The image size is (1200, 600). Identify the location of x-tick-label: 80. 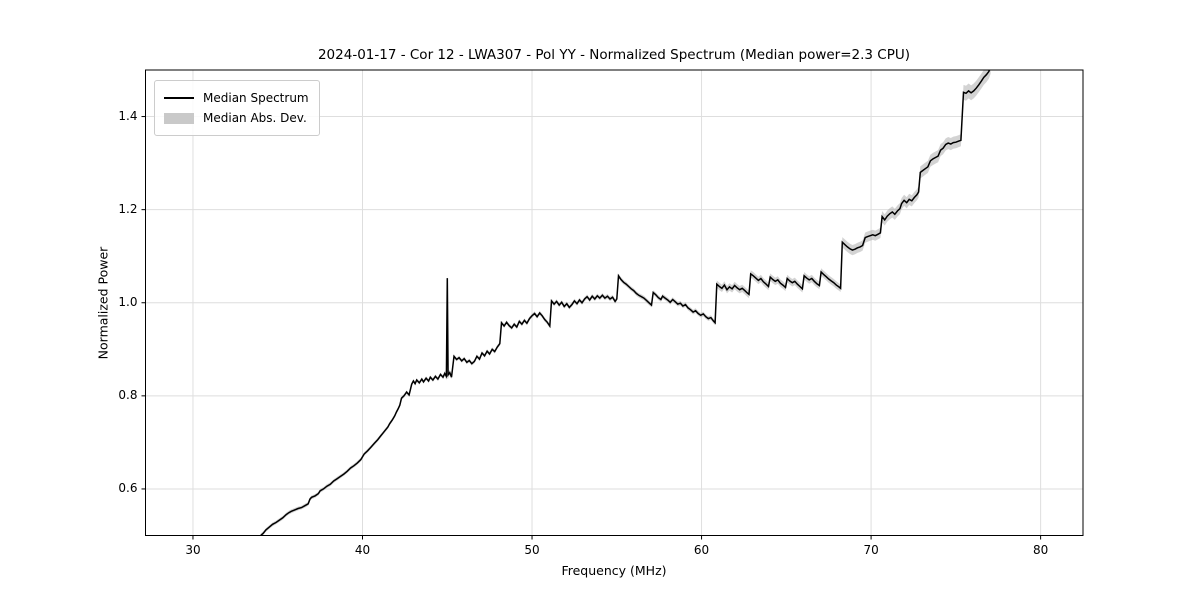
(1040, 550).